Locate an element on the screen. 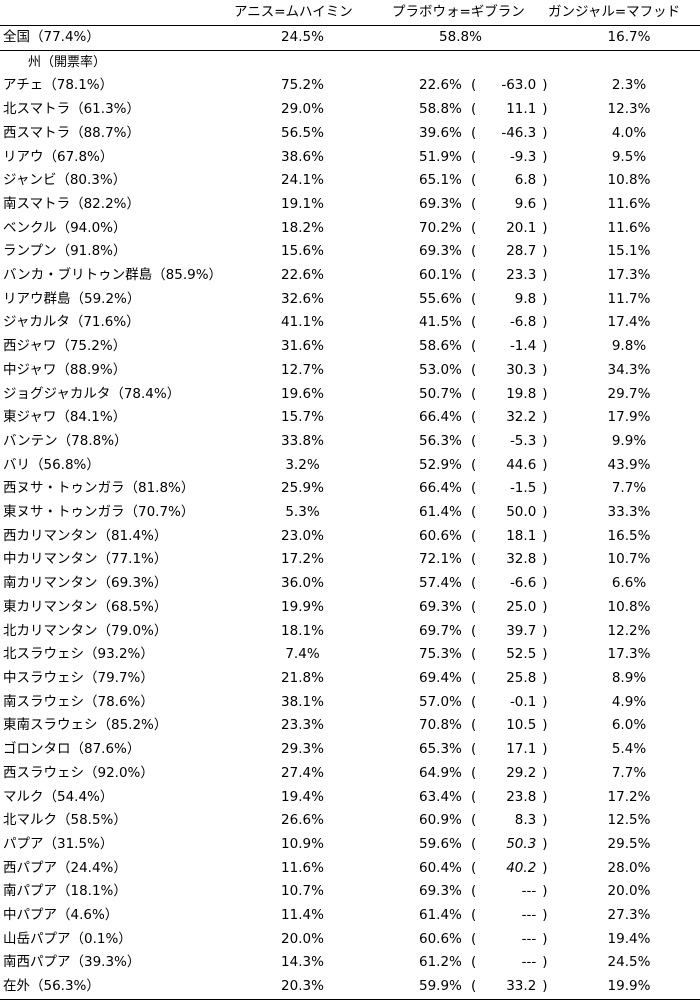 The width and height of the screenshot is (700, 1000). region-name: バンテン（78.8%） is located at coordinates (65, 440).